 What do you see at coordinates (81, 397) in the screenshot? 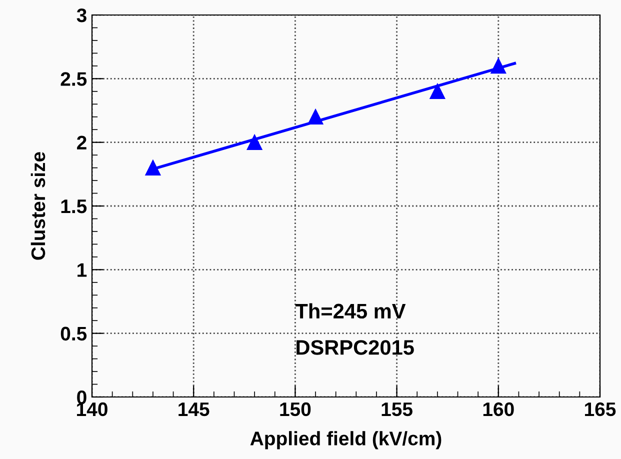
I see `y-tick-label: 0` at bounding box center [81, 397].